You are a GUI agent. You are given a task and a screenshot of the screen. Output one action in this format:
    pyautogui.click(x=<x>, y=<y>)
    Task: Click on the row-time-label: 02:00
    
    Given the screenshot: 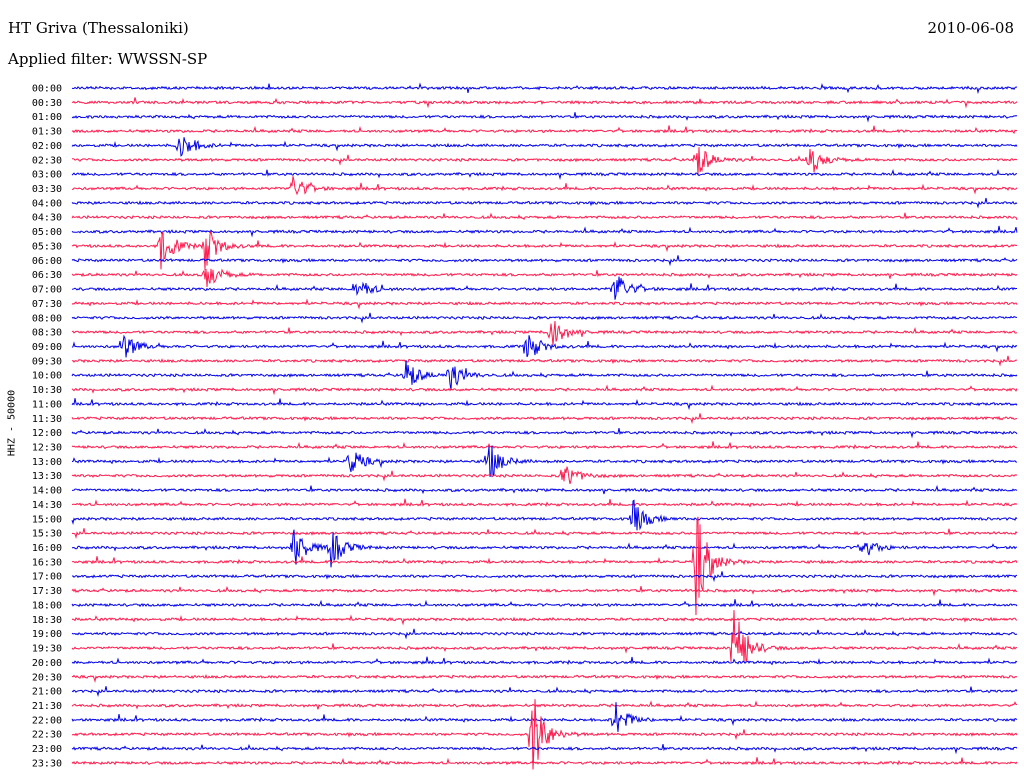 What is the action you would take?
    pyautogui.click(x=47, y=146)
    